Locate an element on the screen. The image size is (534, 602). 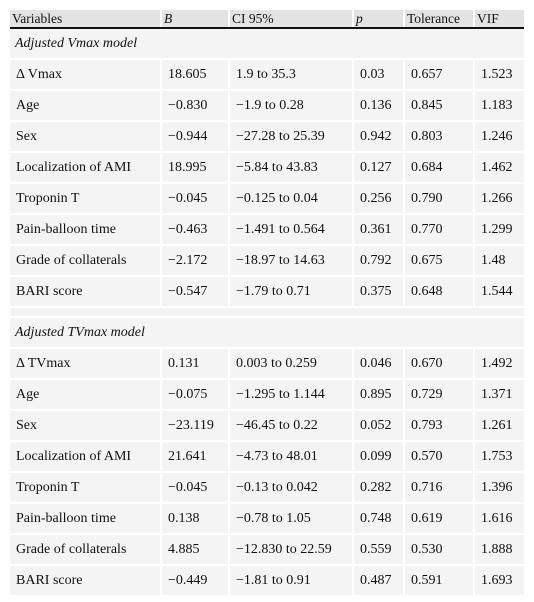
cell-p: 0.895 is located at coordinates (379, 395).